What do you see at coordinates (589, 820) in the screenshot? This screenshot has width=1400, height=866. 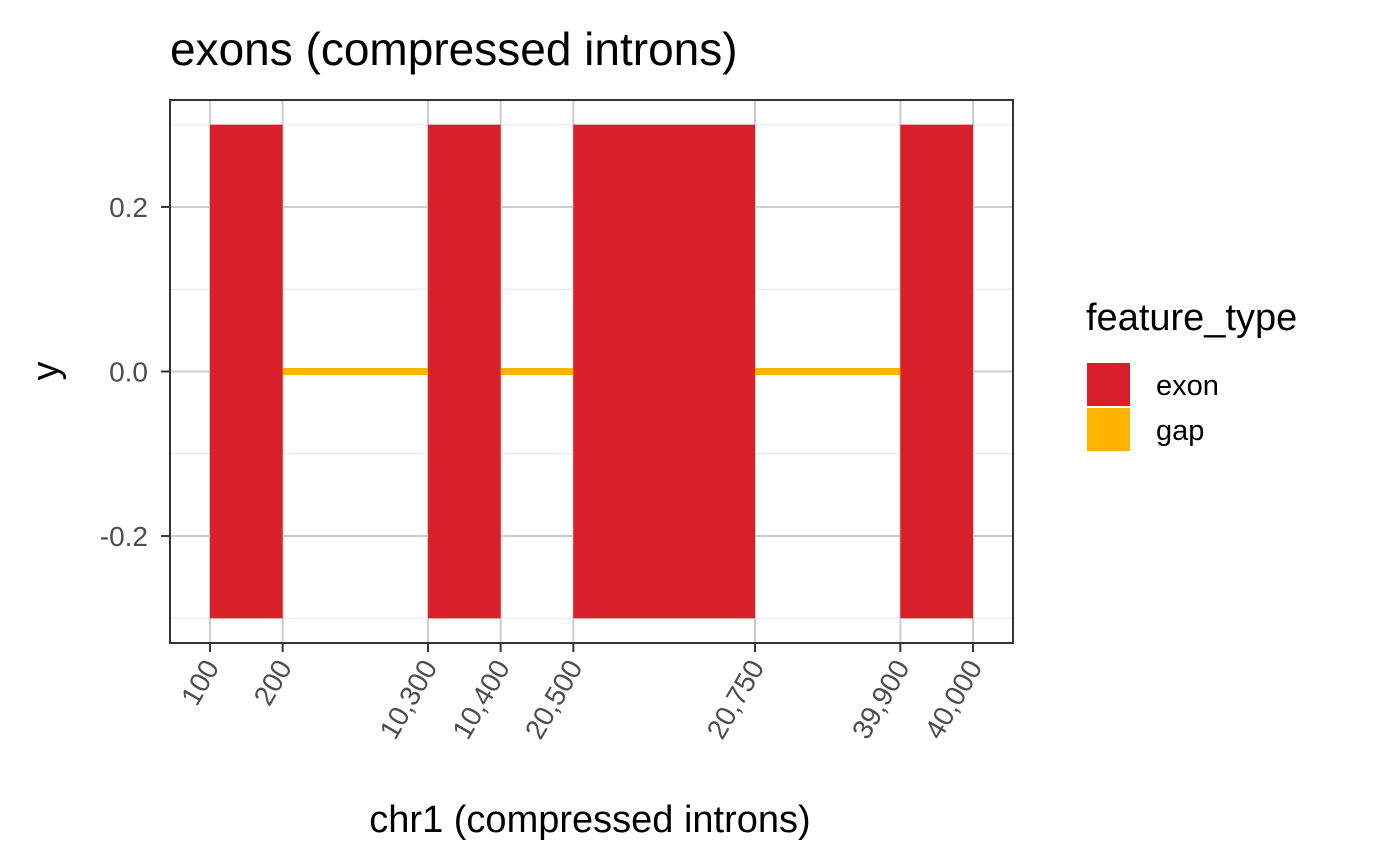 I see `x-axis-title: chr1 (compressed introns)` at bounding box center [589, 820].